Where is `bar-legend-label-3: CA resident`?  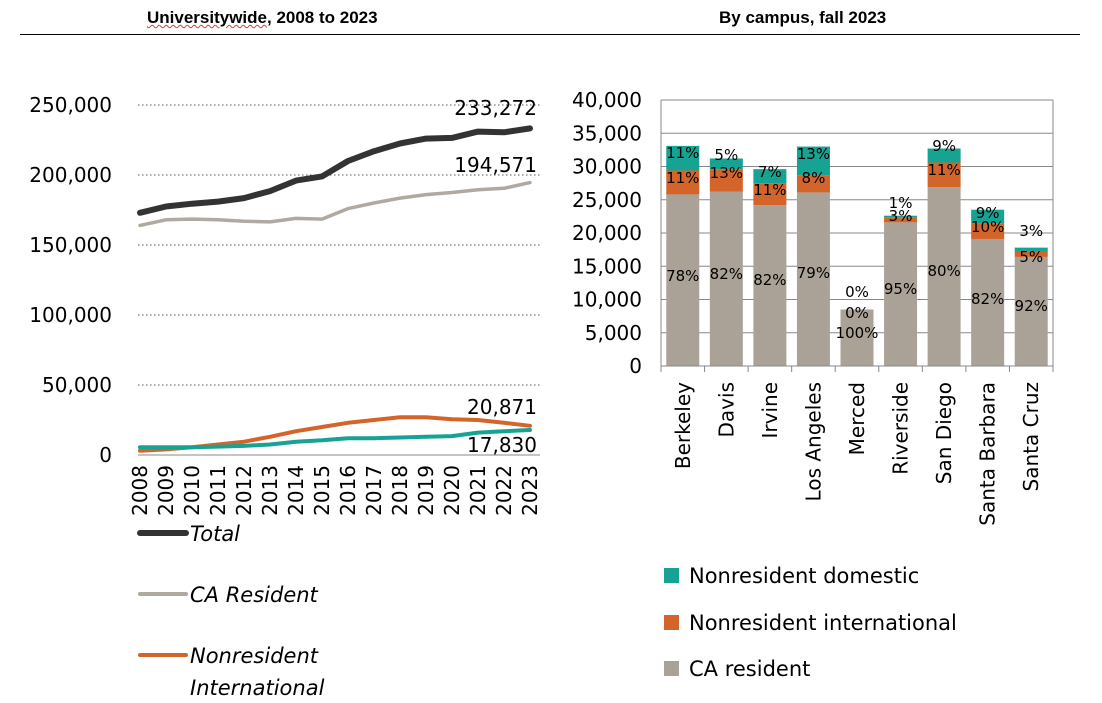 bar-legend-label-3: CA resident is located at coordinates (749, 669).